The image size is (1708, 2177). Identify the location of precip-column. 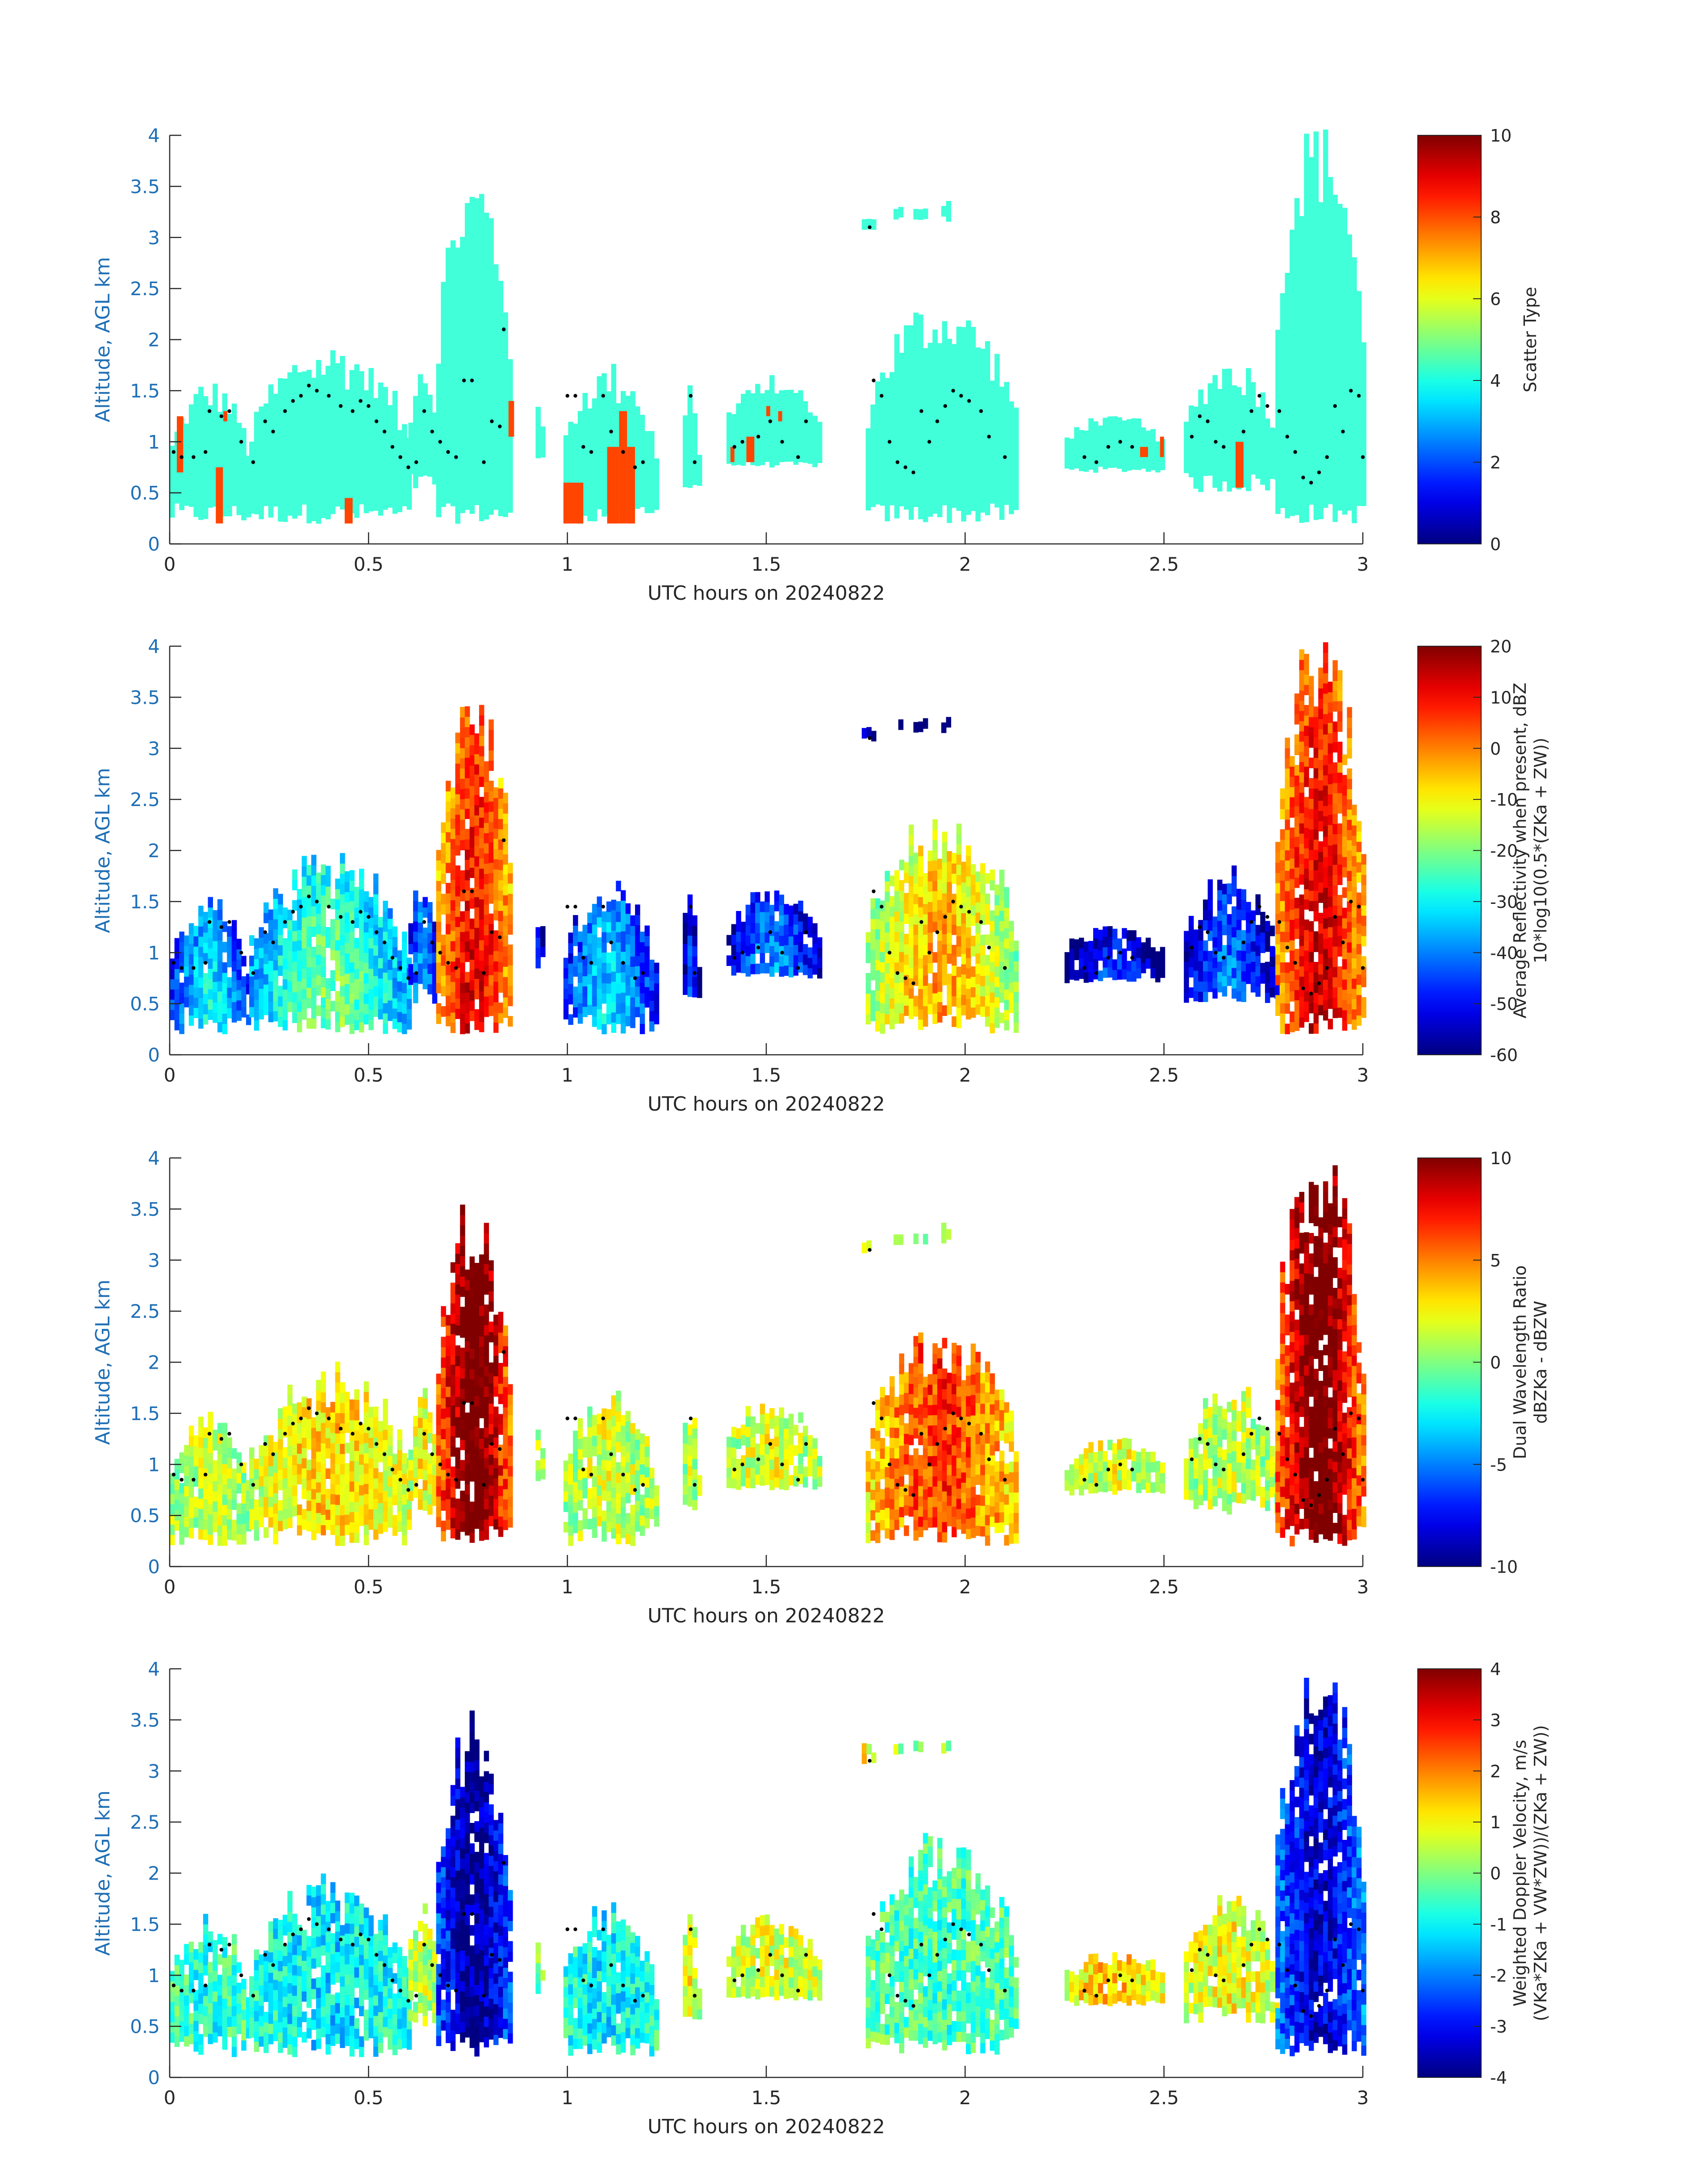
(573, 503).